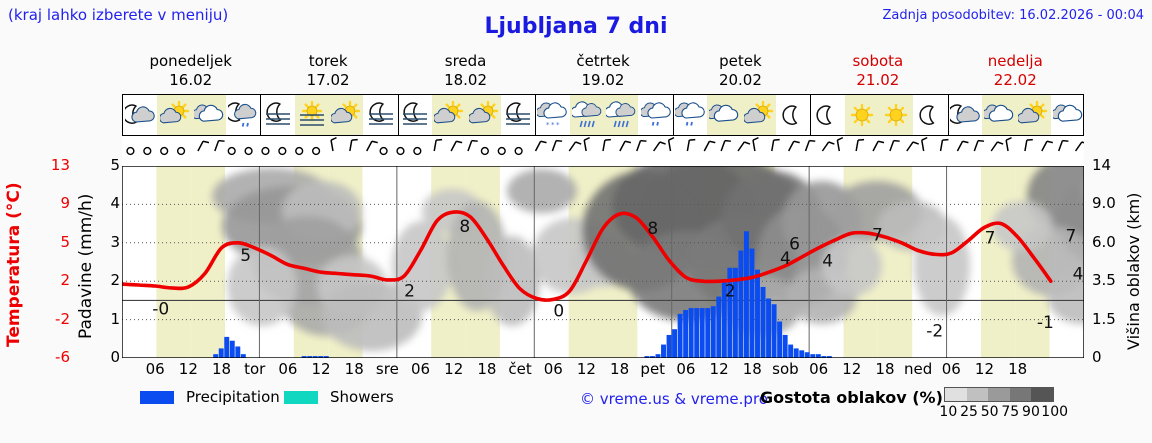 This screenshot has height=443, width=1152. Describe the element at coordinates (115, 318) in the screenshot. I see `precip-tick-1: 1` at that location.